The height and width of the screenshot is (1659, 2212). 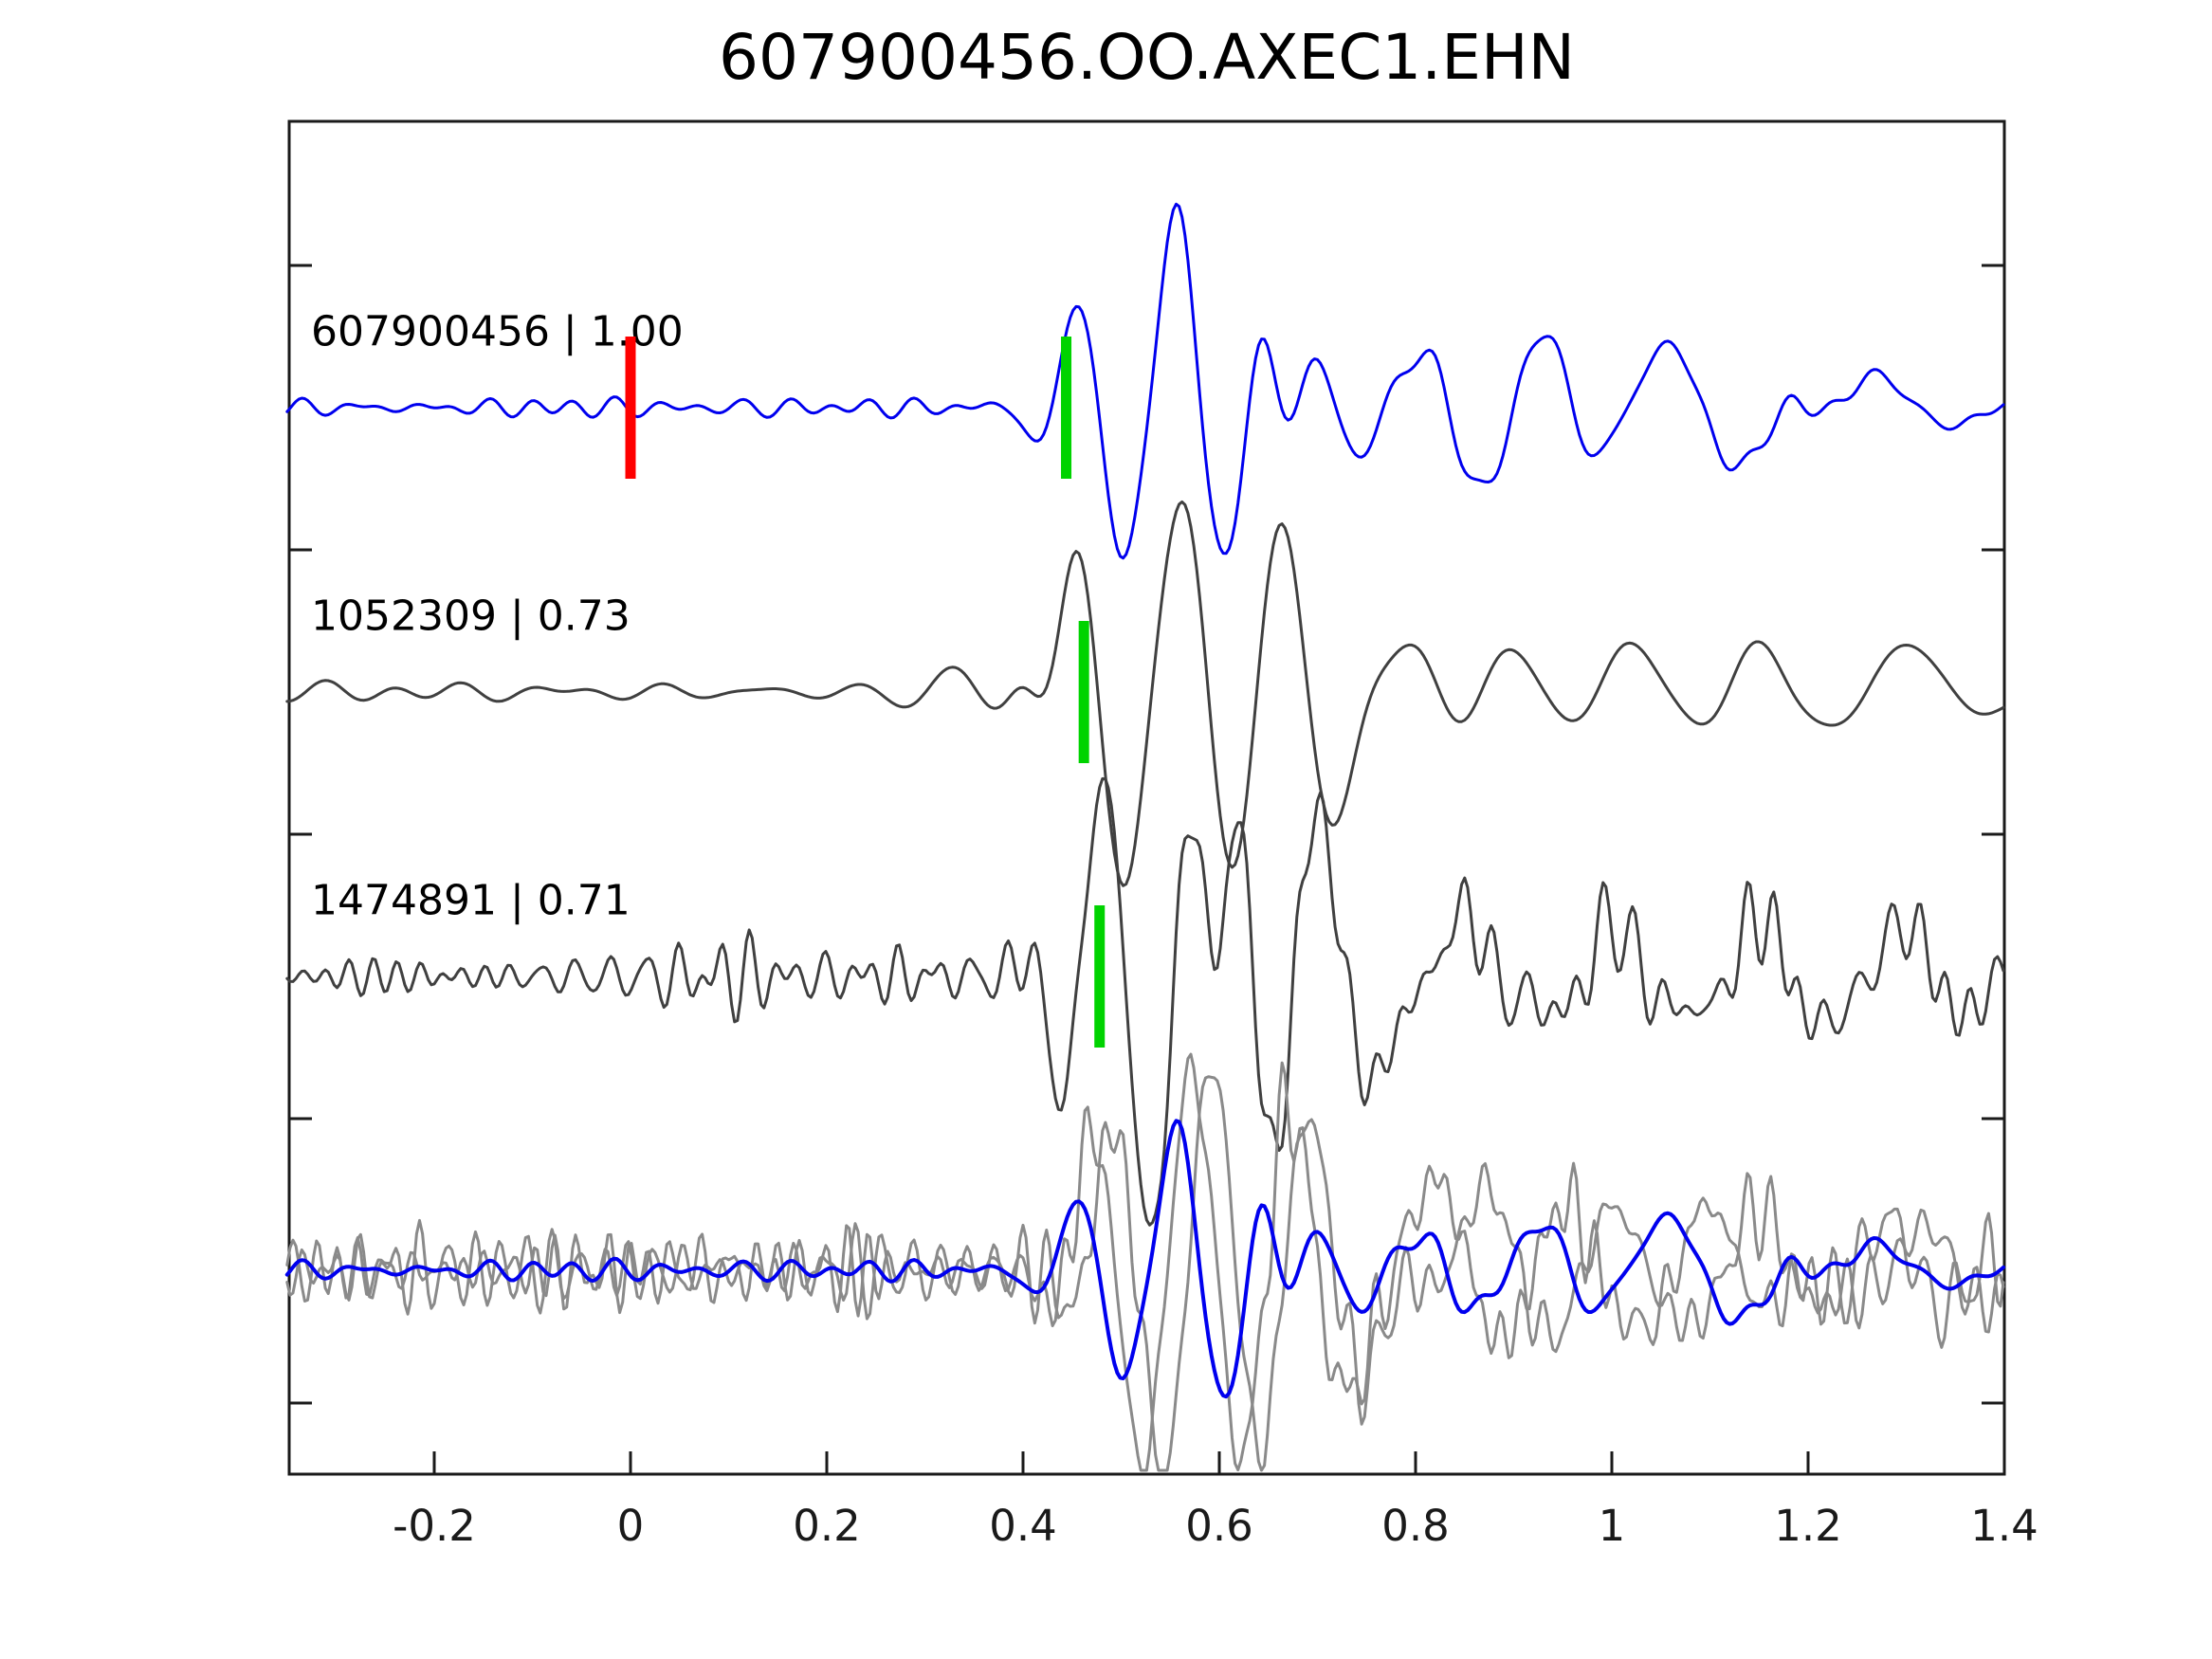 I want to click on overlay-trace-template-607900456-aligned, so click(x=1144, y=1259).